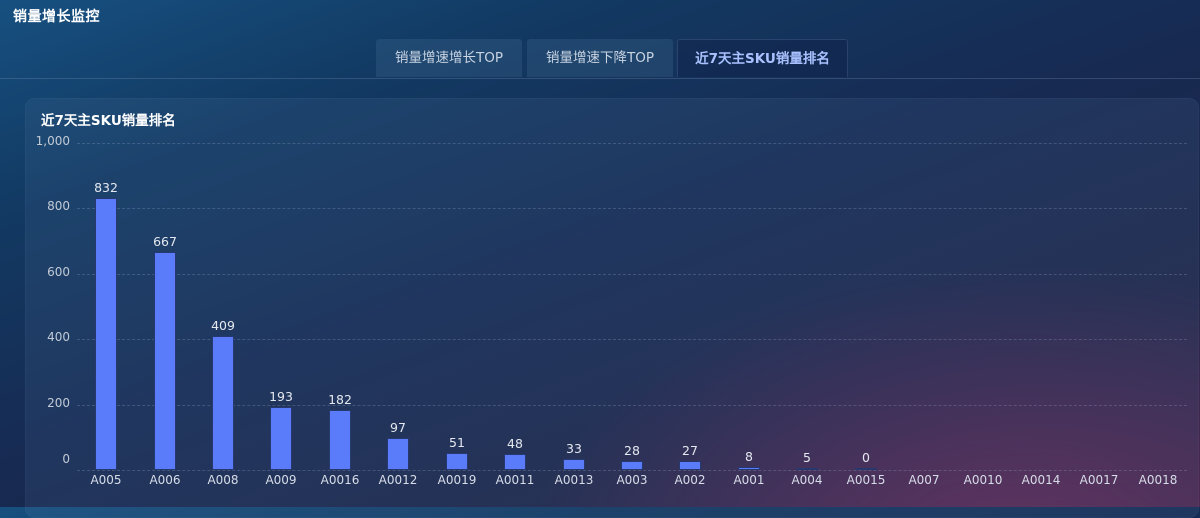 Image resolution: width=1200 pixels, height=518 pixels. Describe the element at coordinates (457, 461) in the screenshot. I see `bar-a0019` at that location.